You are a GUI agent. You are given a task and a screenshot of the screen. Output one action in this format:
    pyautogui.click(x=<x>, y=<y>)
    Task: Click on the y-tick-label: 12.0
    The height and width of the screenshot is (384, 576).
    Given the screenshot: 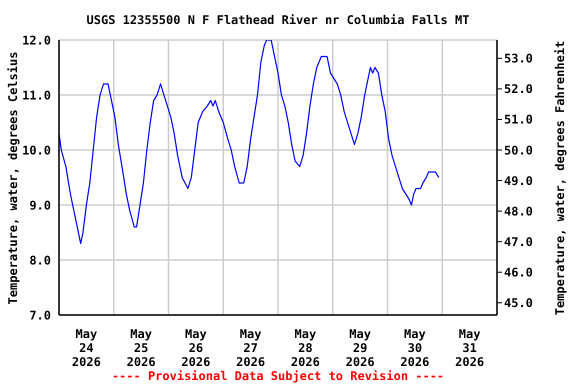 What is the action you would take?
    pyautogui.click(x=36, y=40)
    